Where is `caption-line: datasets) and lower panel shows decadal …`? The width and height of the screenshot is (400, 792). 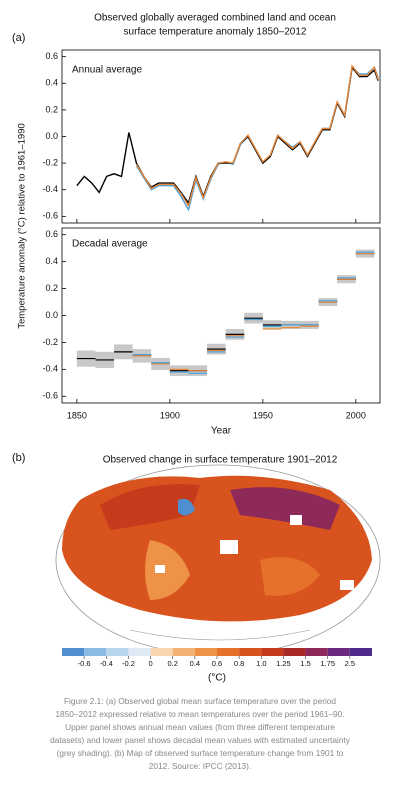 caption-line: datasets) and lower panel shows decadal … is located at coordinates (200, 740).